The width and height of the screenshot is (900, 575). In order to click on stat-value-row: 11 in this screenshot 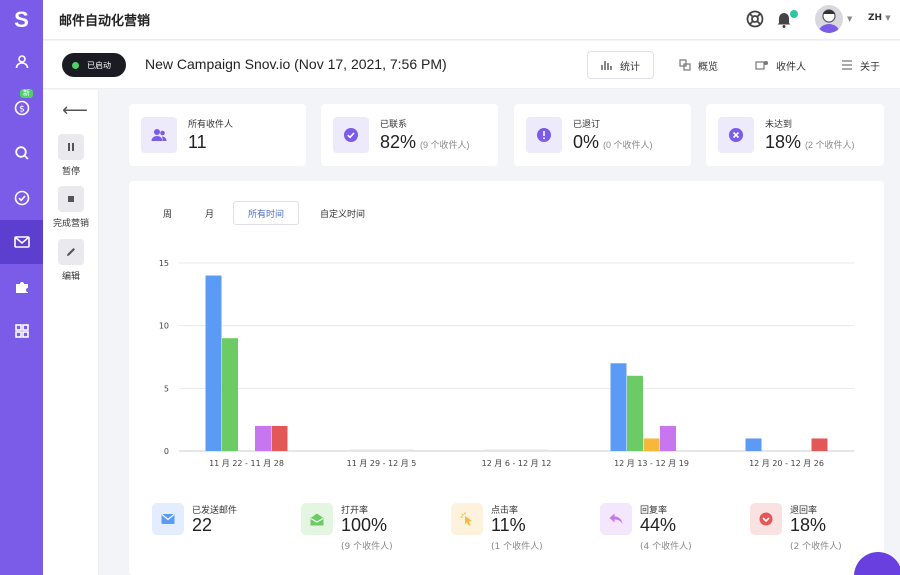, I will do `click(197, 142)`.